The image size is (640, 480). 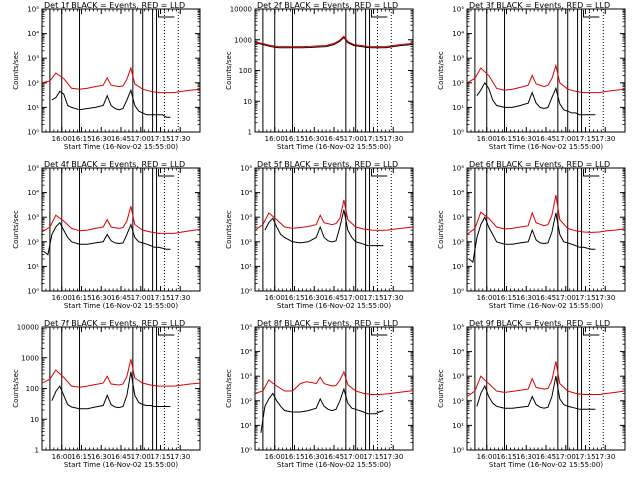 What do you see at coordinates (539, 164) in the screenshot?
I see `panel-title: Det 6f BLACK = Events, RED = LLD` at bounding box center [539, 164].